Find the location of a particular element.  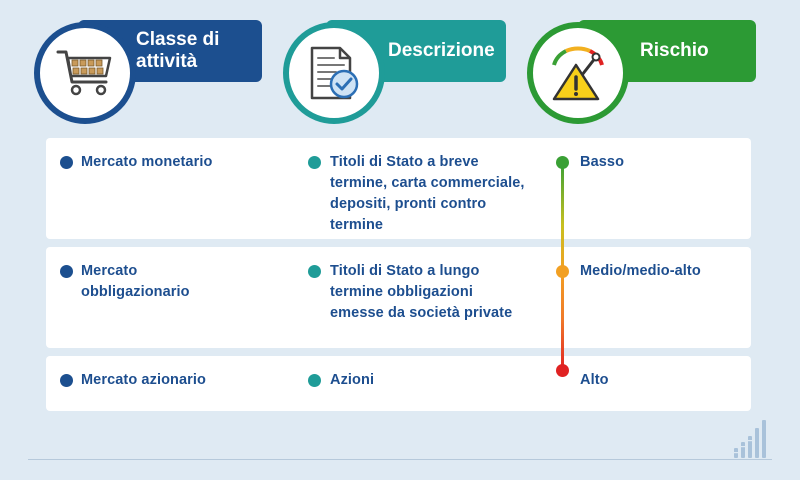

risk-text: Alto is located at coordinates (594, 380).